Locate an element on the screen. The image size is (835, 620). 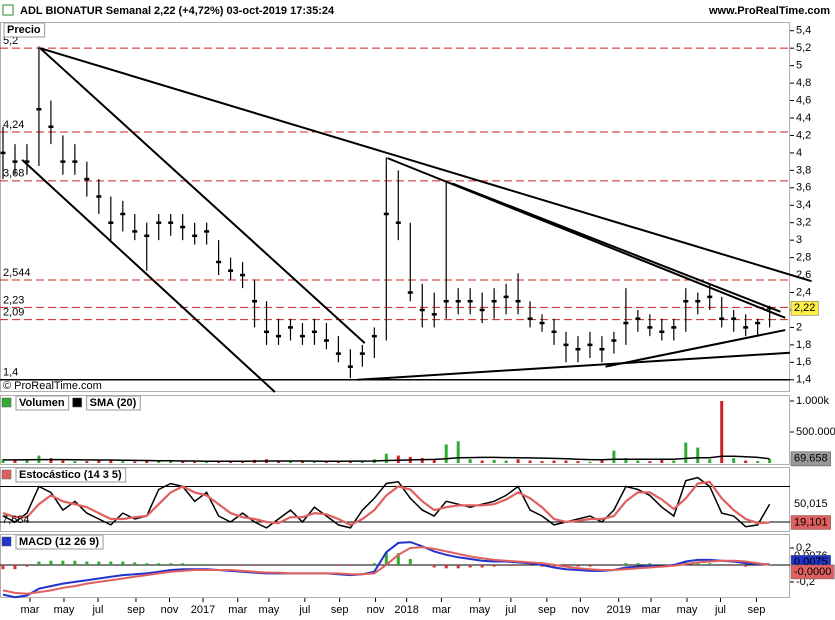
panel-title: Estocástico (14 3 5) is located at coordinates (70, 475).